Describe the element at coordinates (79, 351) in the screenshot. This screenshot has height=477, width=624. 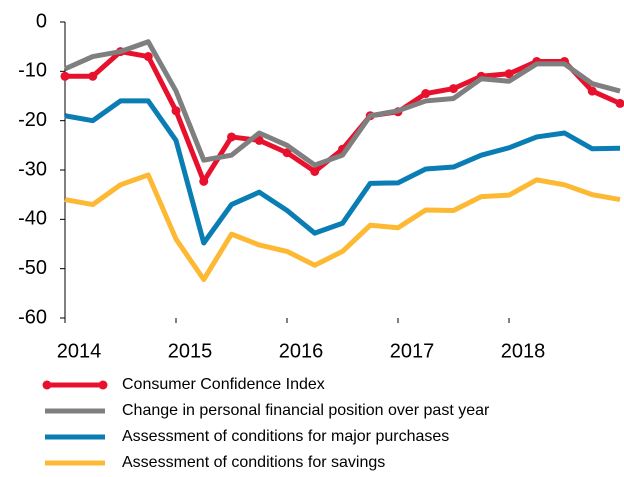
I see `x-tick-label: 2014` at that location.